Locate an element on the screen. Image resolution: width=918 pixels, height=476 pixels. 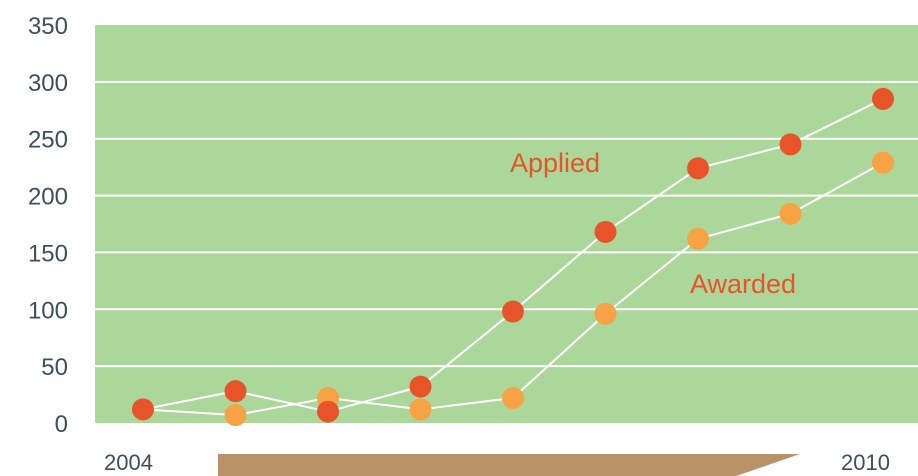
timeline-arrow is located at coordinates (509, 465).